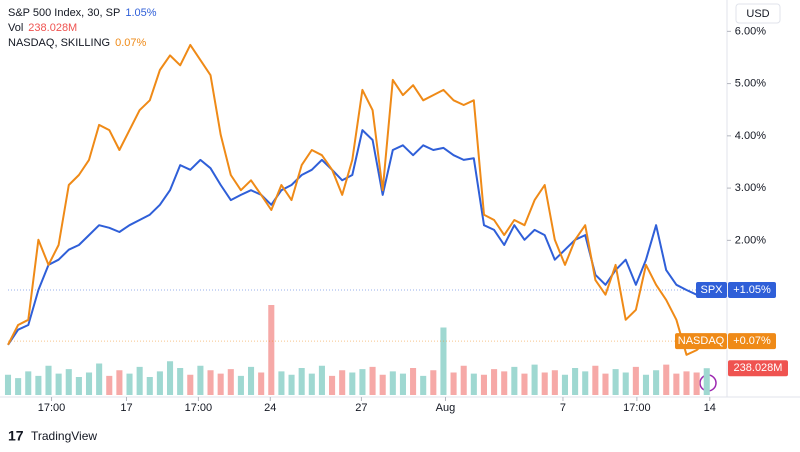 The width and height of the screenshot is (800, 452). Describe the element at coordinates (563, 408) in the screenshot. I see `x-tick-label: 7` at that location.